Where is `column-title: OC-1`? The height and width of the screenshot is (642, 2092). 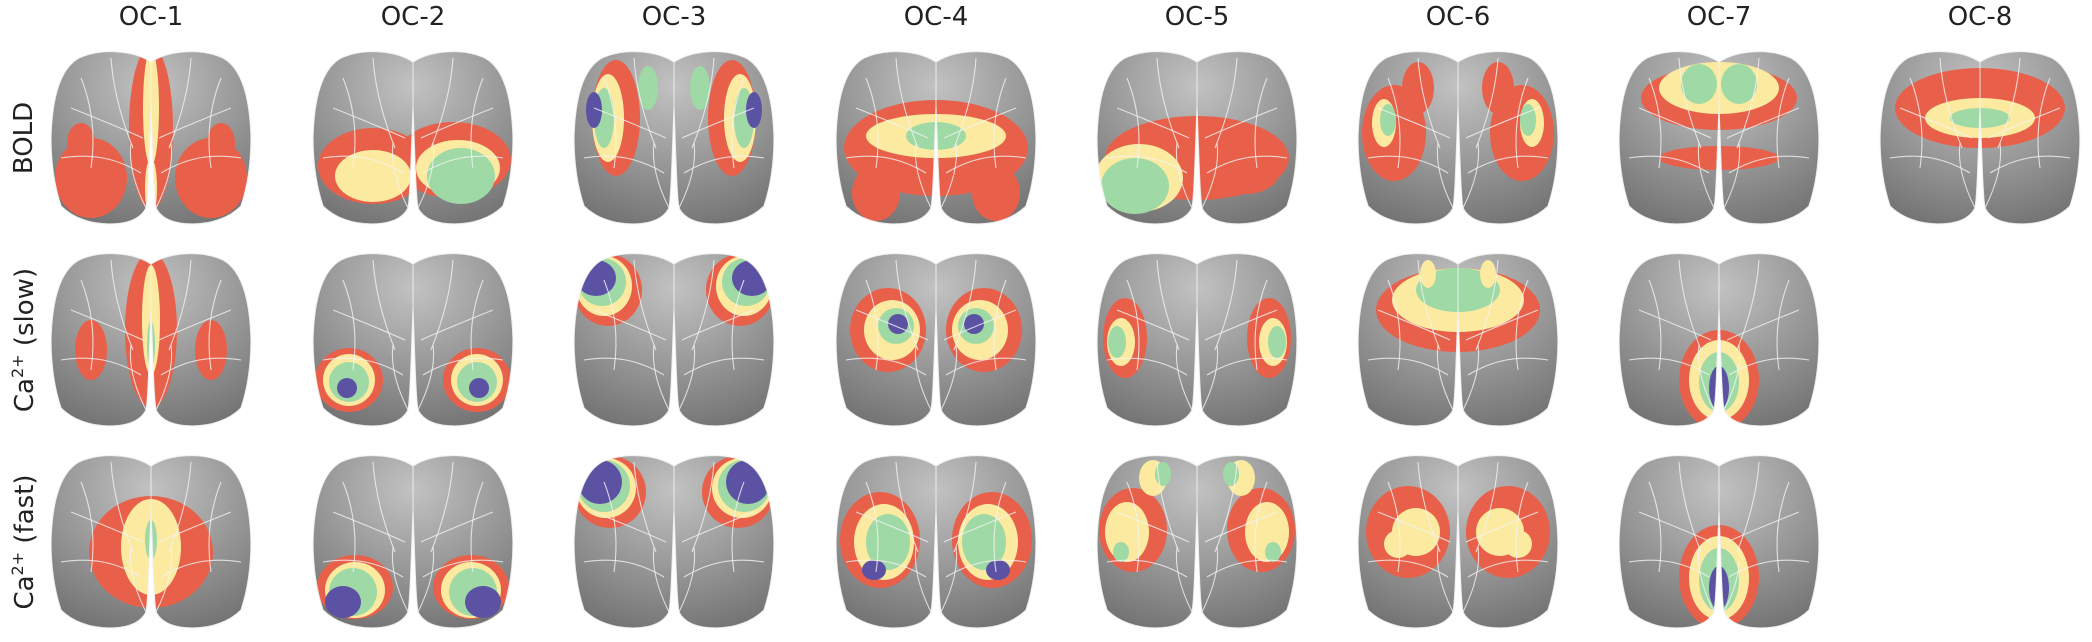 column-title: OC-1 is located at coordinates (151, 17).